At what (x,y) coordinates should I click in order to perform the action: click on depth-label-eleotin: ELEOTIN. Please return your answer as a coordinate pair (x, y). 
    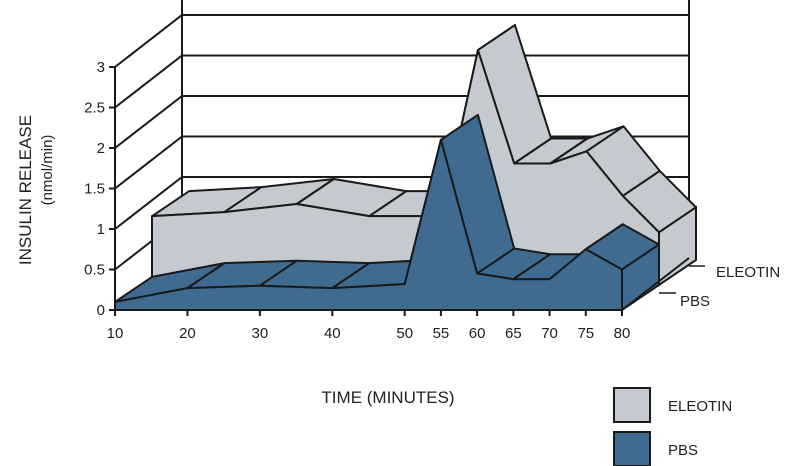
    Looking at the image, I should click on (748, 272).